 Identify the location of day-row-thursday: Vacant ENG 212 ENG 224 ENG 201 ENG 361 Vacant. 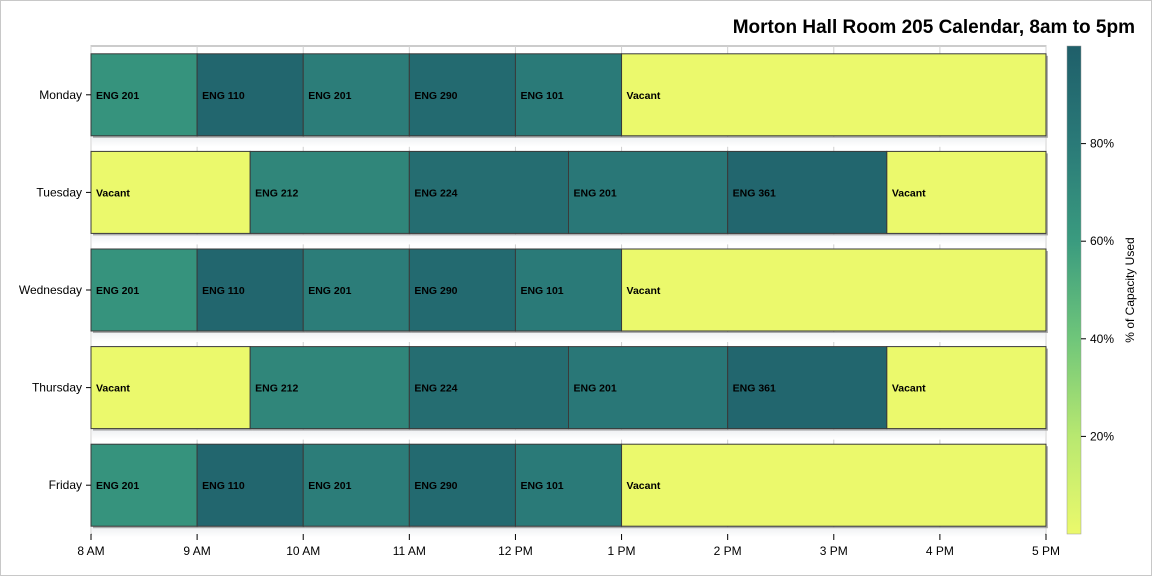
(569, 388).